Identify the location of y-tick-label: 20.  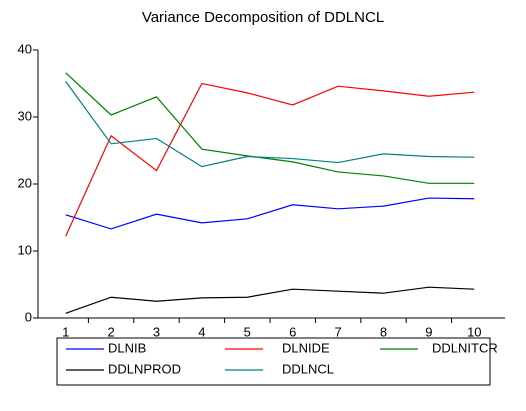
(25, 182).